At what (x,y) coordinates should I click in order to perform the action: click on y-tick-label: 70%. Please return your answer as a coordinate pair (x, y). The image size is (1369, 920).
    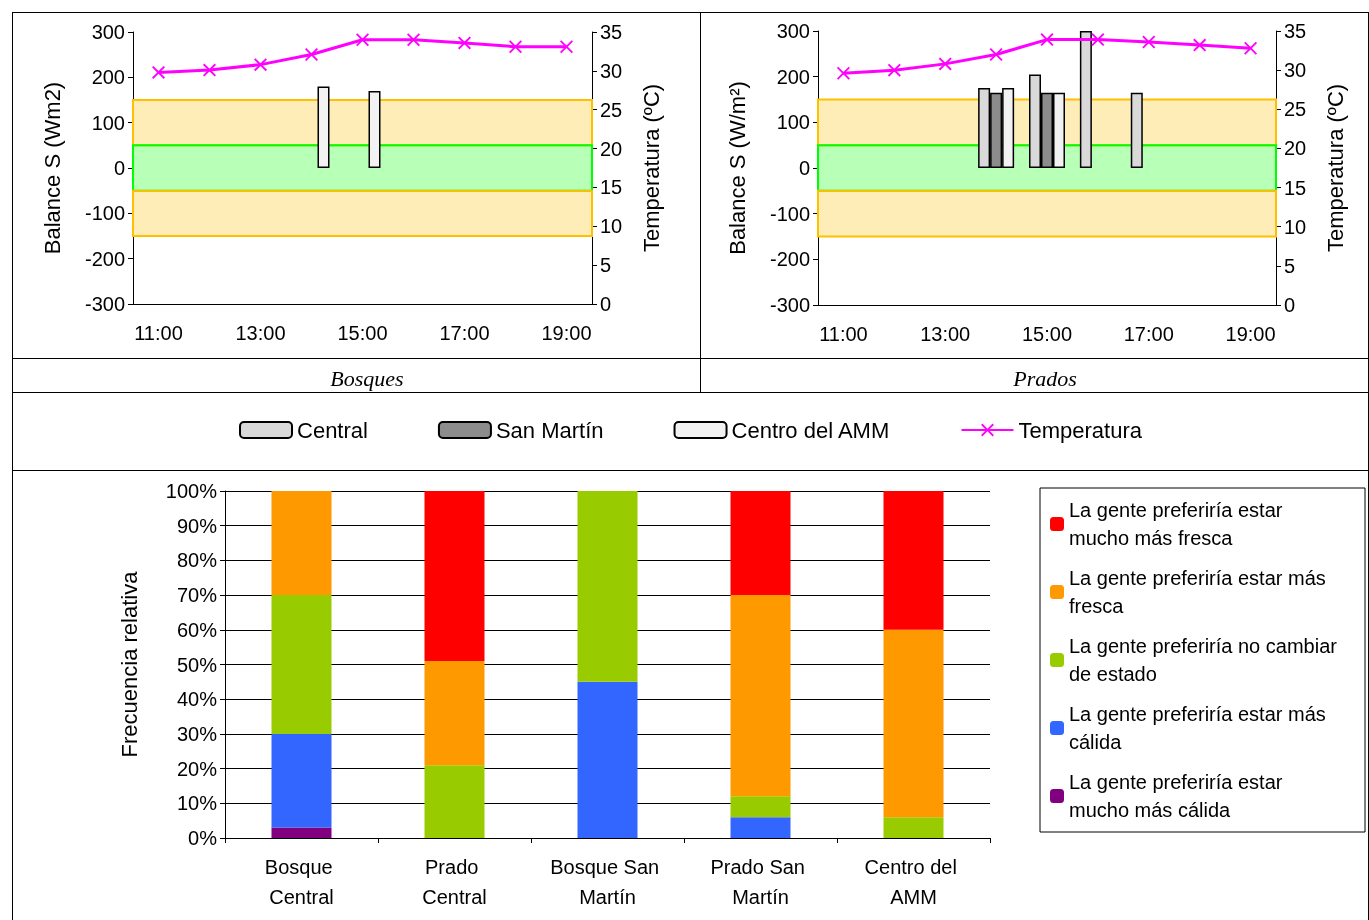
    Looking at the image, I should click on (197, 595).